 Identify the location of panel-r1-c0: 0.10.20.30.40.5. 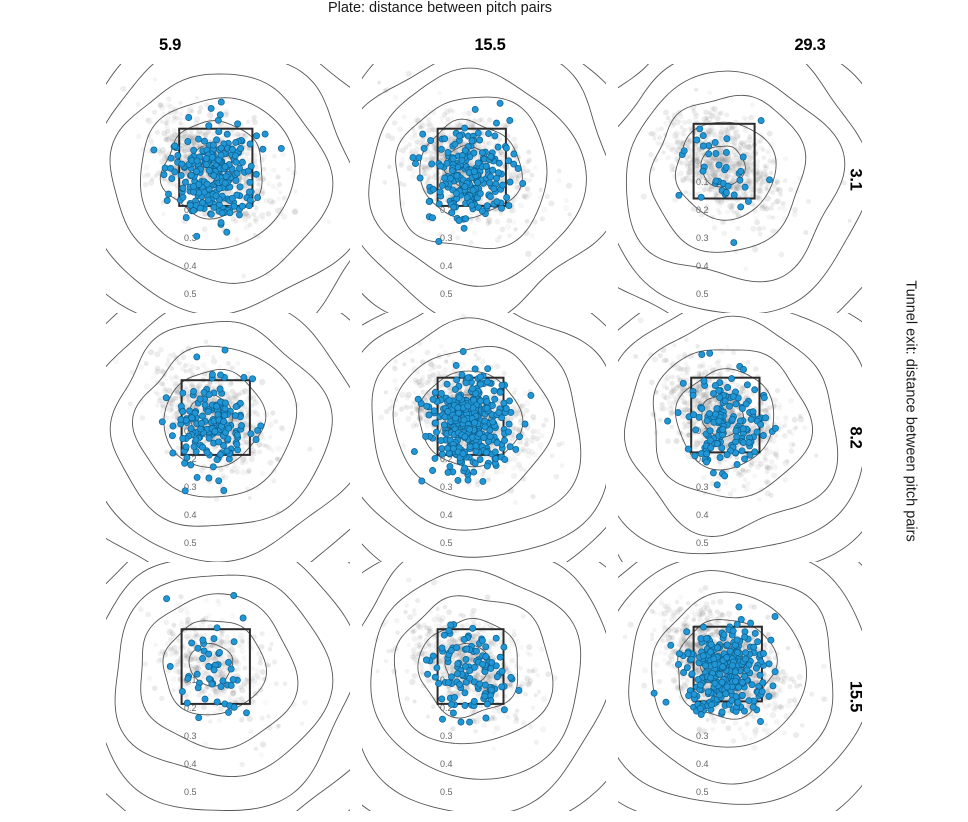
(228, 437).